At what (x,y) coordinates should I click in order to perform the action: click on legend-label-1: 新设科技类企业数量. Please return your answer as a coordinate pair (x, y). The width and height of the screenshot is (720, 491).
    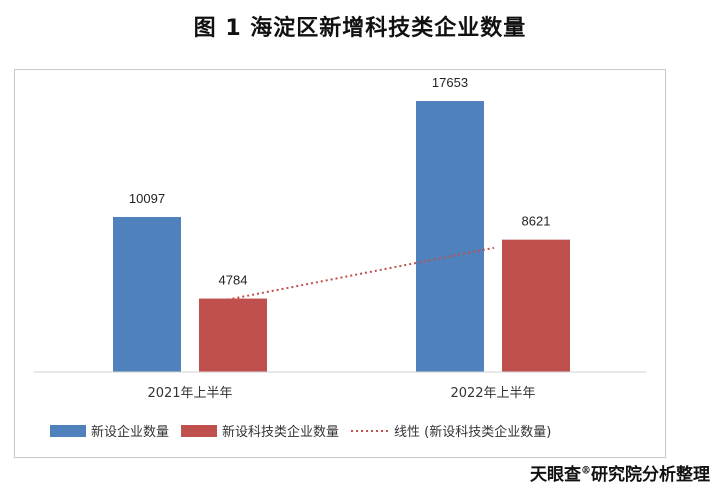
    Looking at the image, I should click on (280, 432).